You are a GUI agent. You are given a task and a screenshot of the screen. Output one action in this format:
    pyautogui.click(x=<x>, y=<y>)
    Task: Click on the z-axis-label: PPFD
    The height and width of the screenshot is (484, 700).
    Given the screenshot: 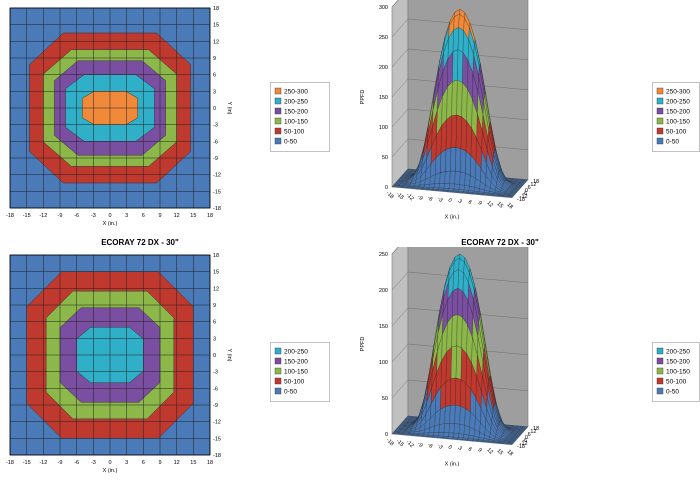 What is the action you would take?
    pyautogui.click(x=363, y=344)
    